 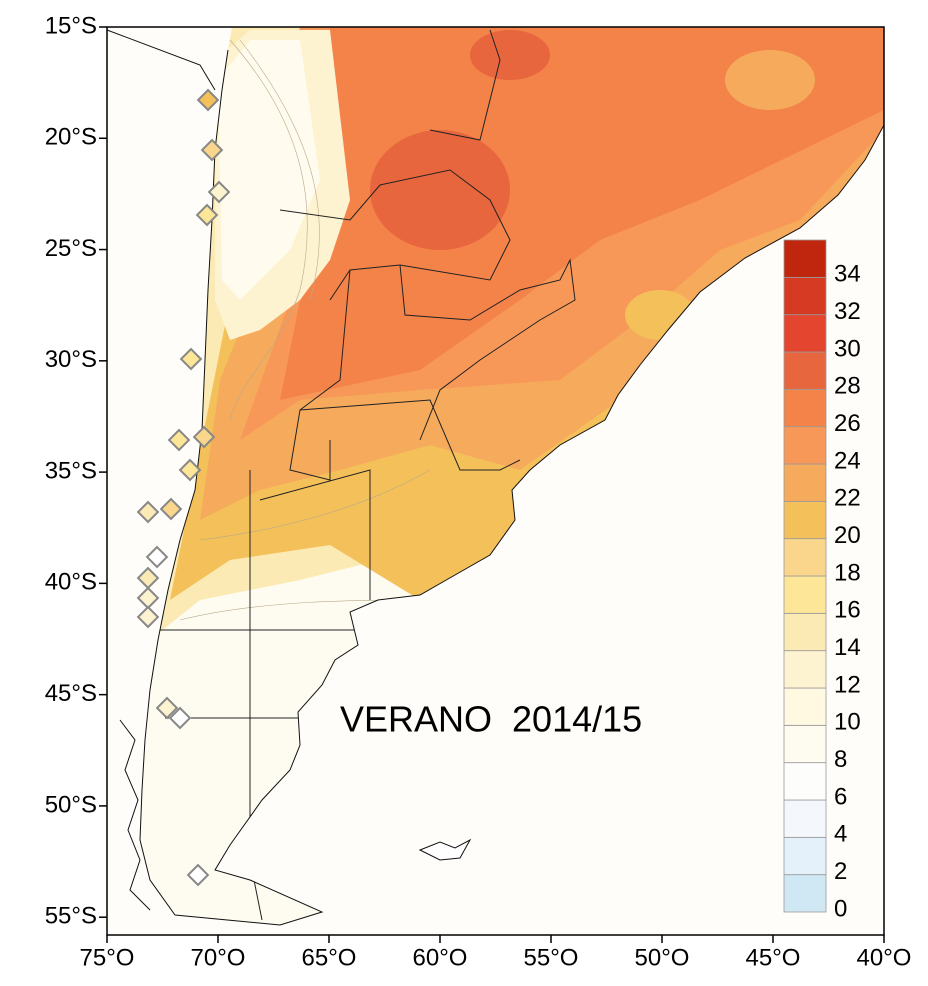 I want to click on legend-label: 8, so click(x=840, y=759).